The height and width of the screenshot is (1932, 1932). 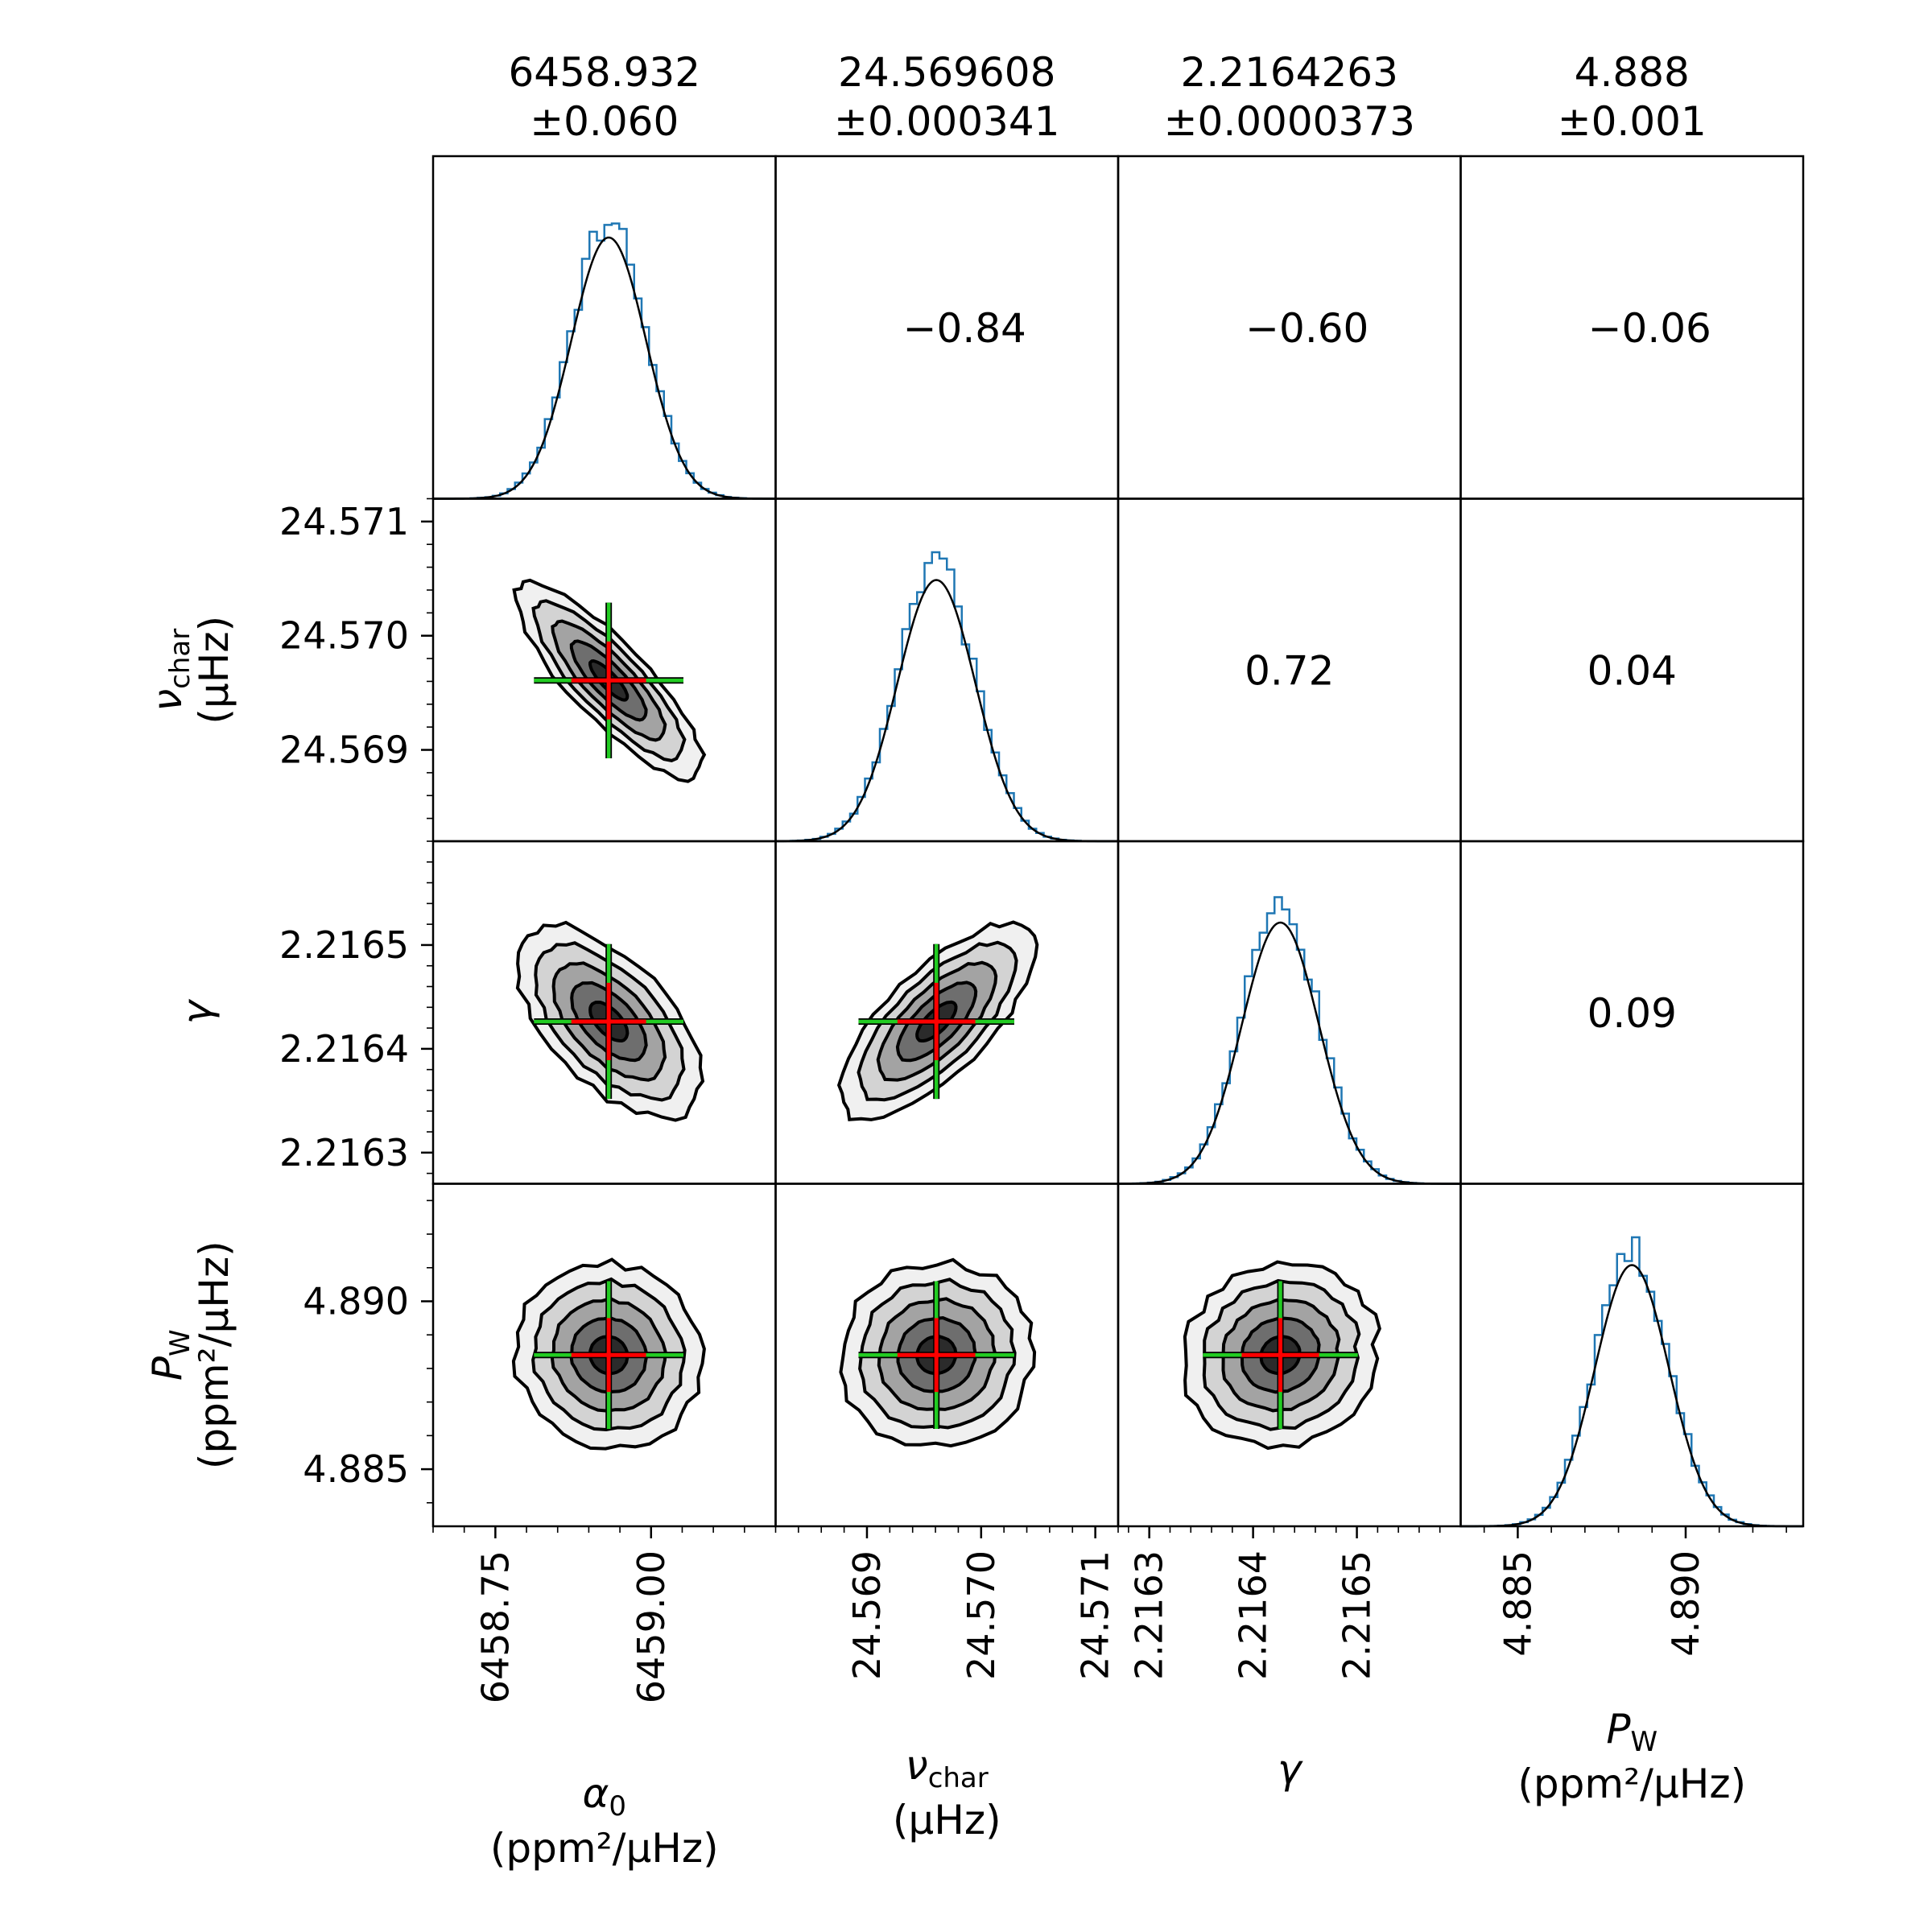 I want to click on correlation-label-2-3: 0.09, so click(x=1632, y=1013).